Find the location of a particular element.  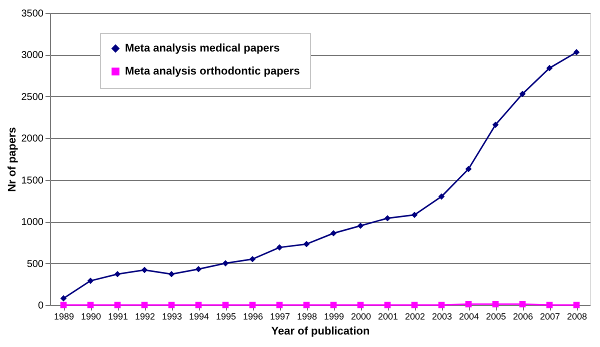

y-tick-label: 1000 is located at coordinates (32, 222).